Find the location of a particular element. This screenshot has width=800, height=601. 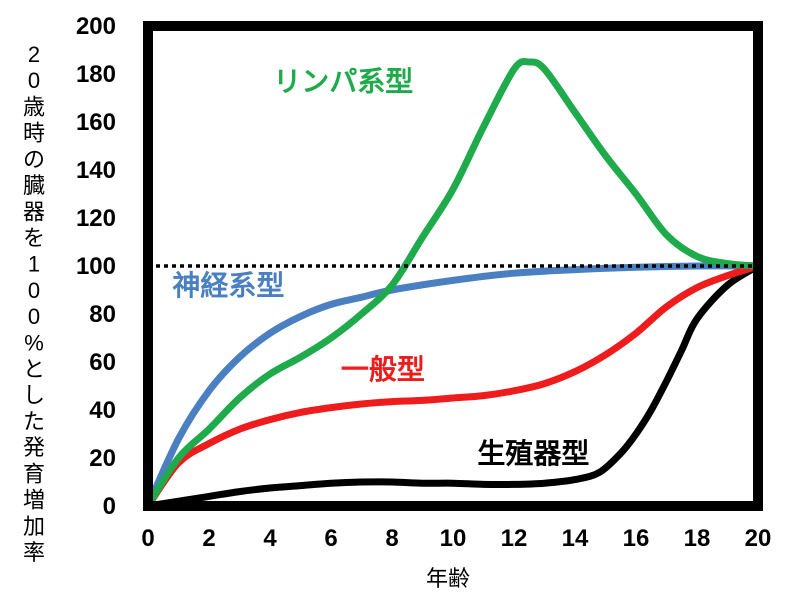

series-label-0: リンパ系型 is located at coordinates (343, 81).